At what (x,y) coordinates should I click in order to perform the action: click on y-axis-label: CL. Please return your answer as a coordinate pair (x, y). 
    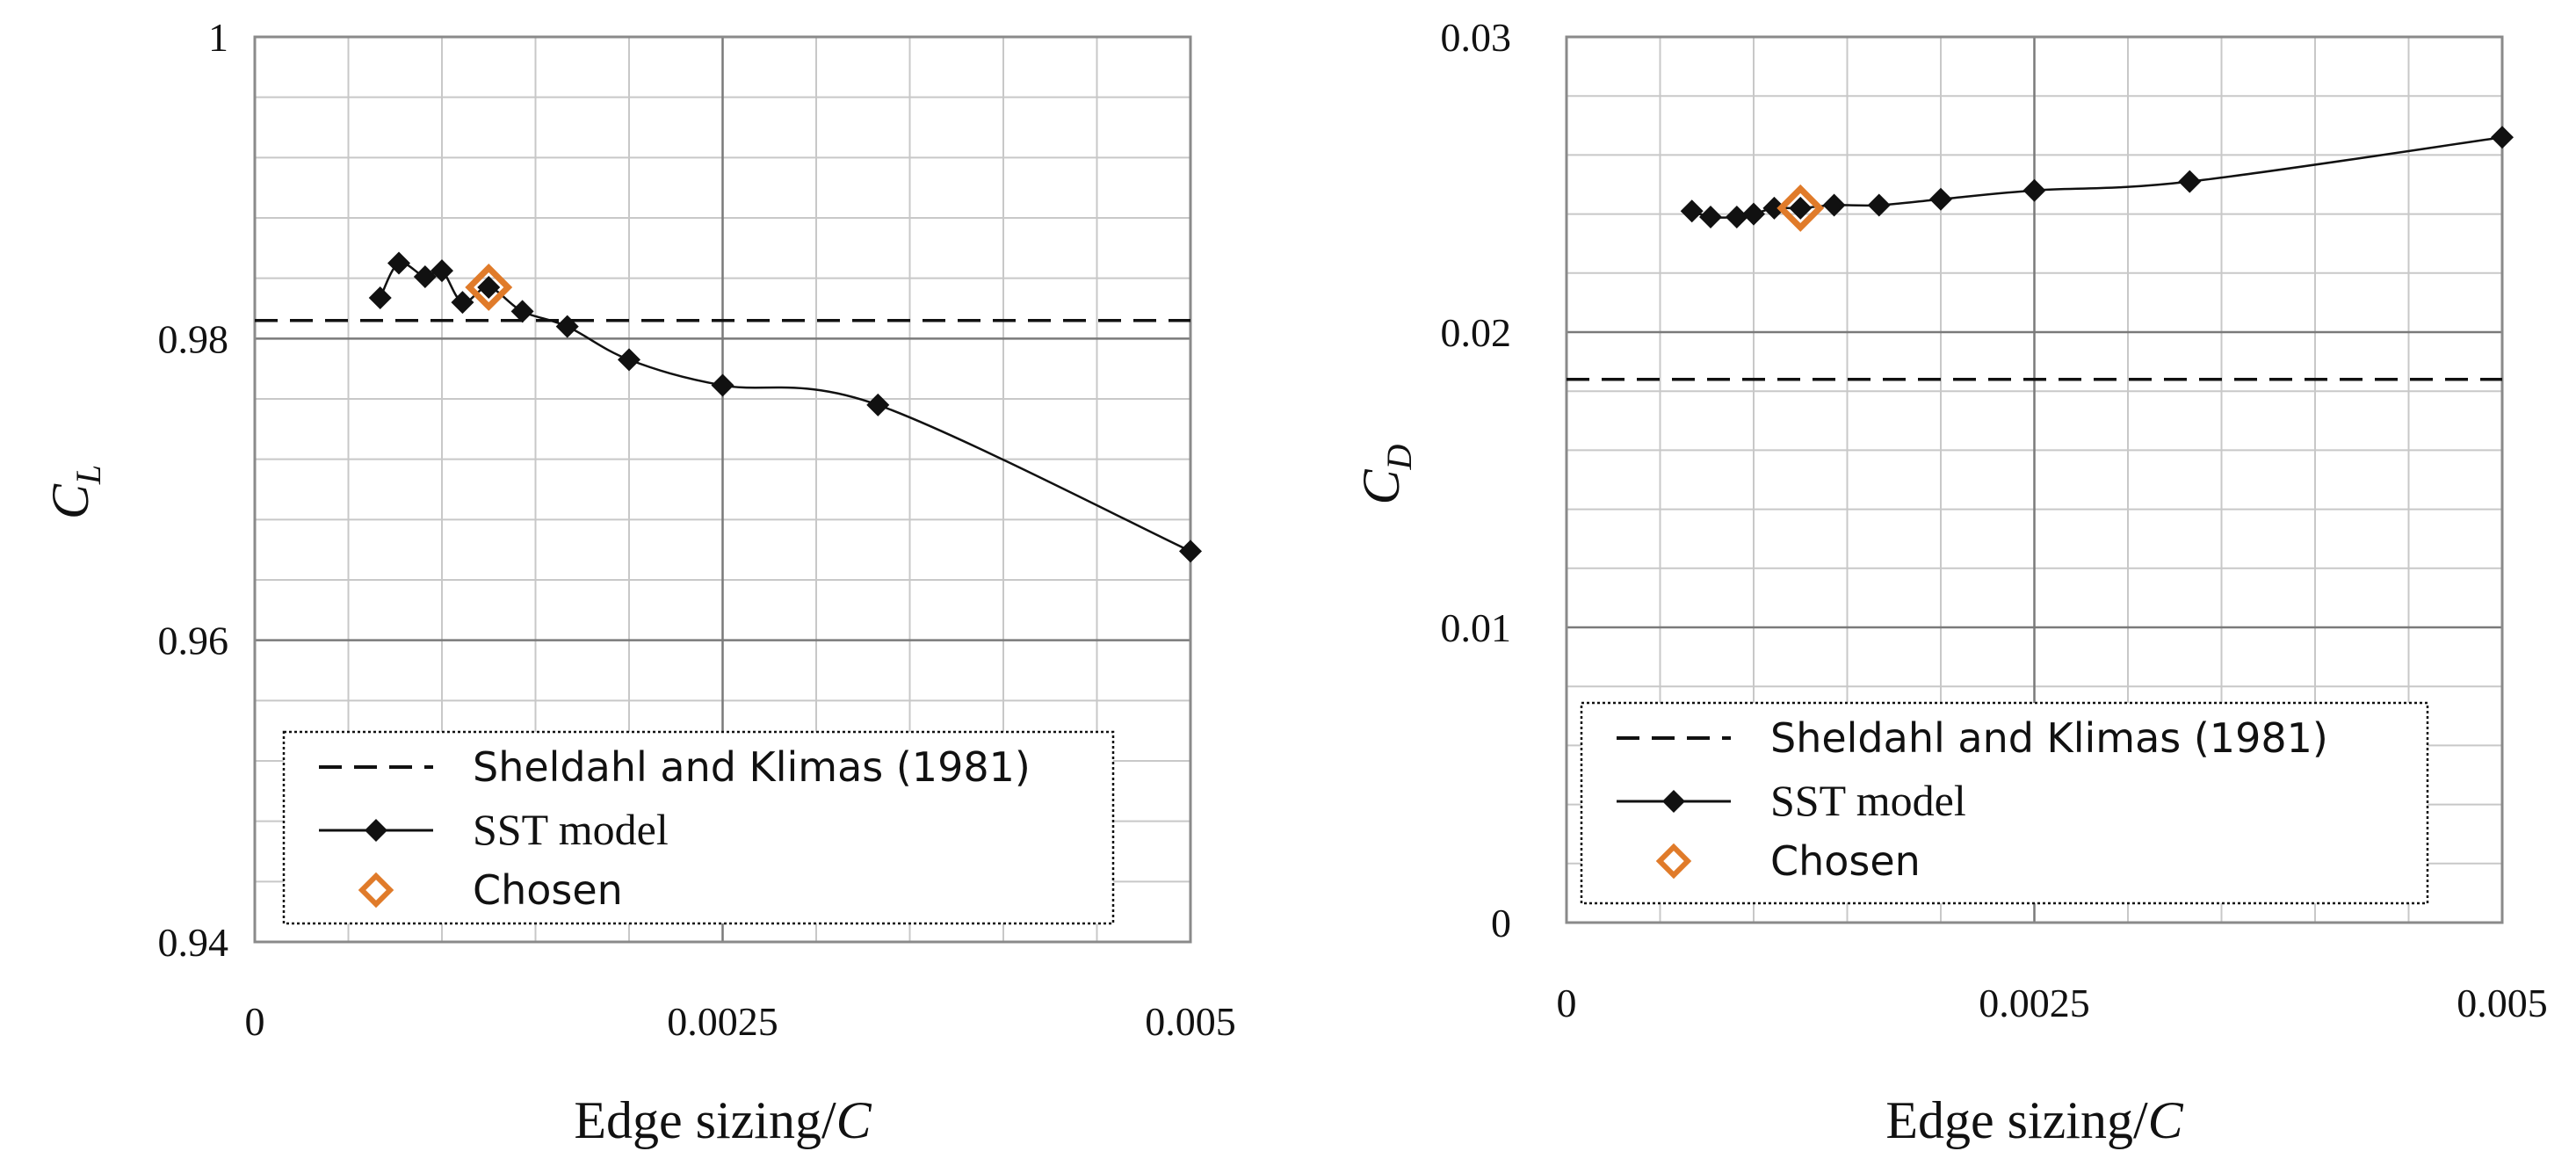
    Looking at the image, I should click on (74, 492).